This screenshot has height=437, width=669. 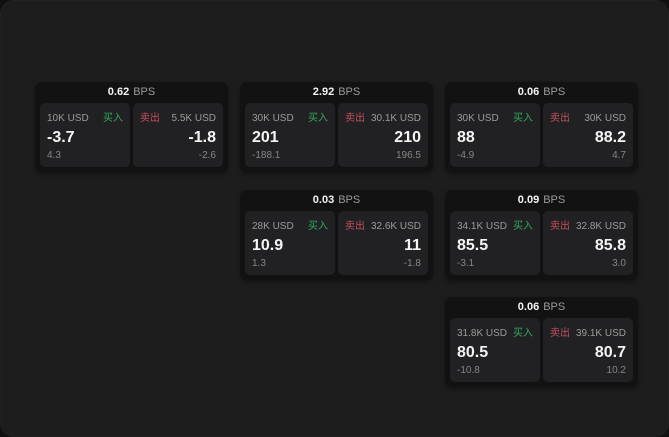 I want to click on buy-size: 34.1K USD, so click(x=482, y=226).